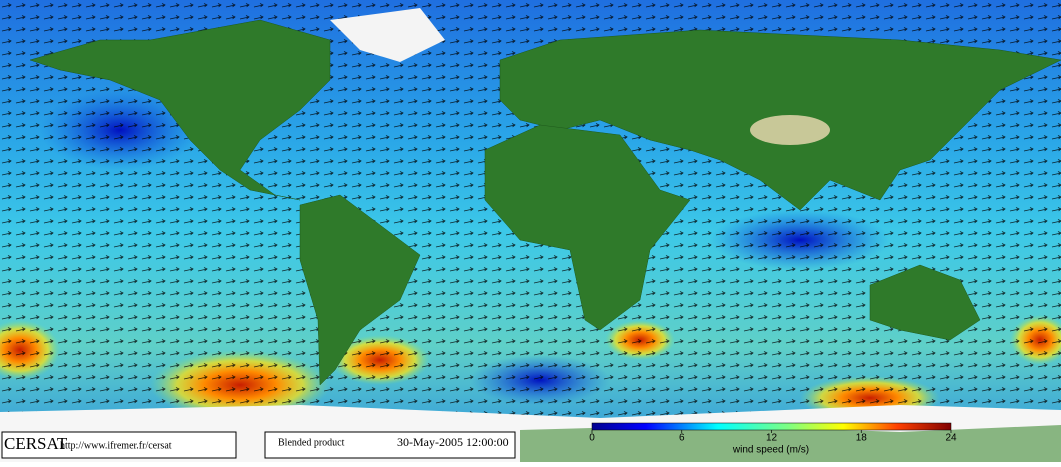 Image resolution: width=1061 pixels, height=467 pixels. Describe the element at coordinates (862, 438) in the screenshot. I see `colorbar-tick-label: 18` at that location.